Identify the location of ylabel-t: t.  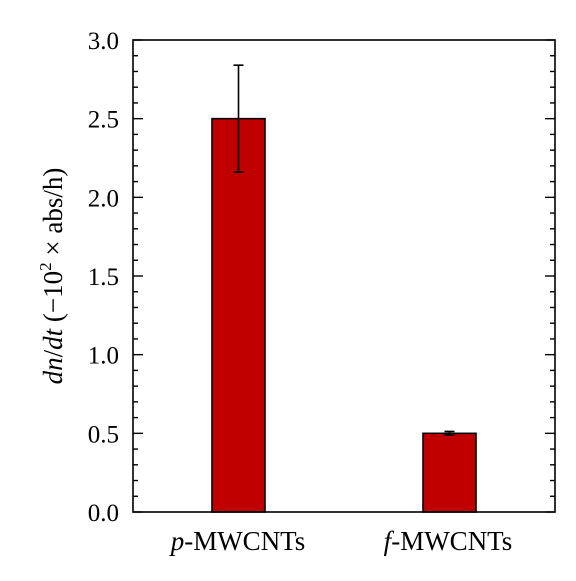
(53, 331).